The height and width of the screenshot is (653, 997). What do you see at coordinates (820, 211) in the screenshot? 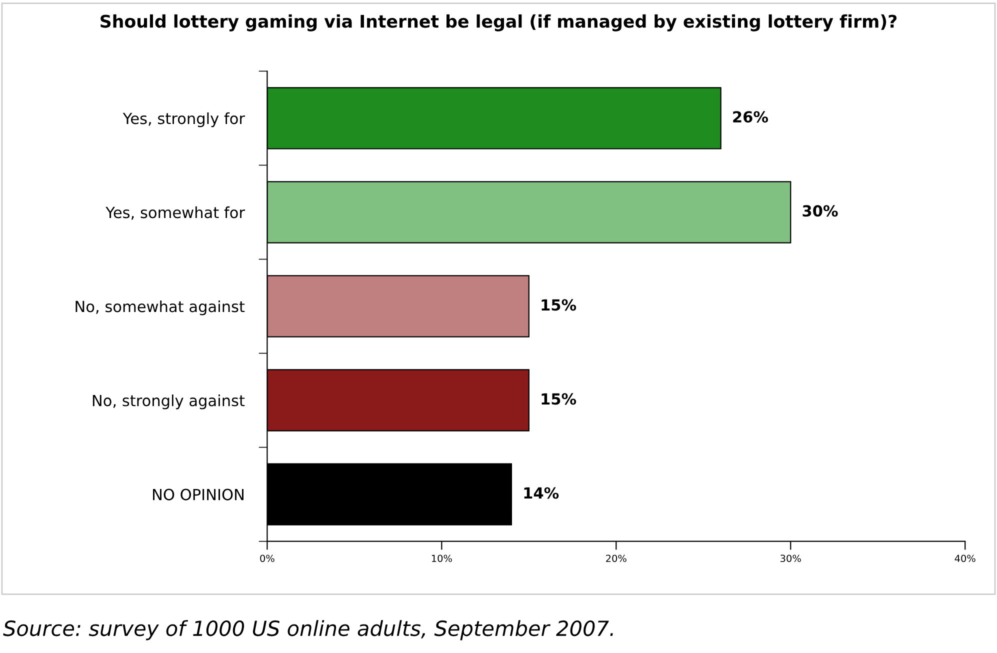
I see `data-label: 30%` at bounding box center [820, 211].